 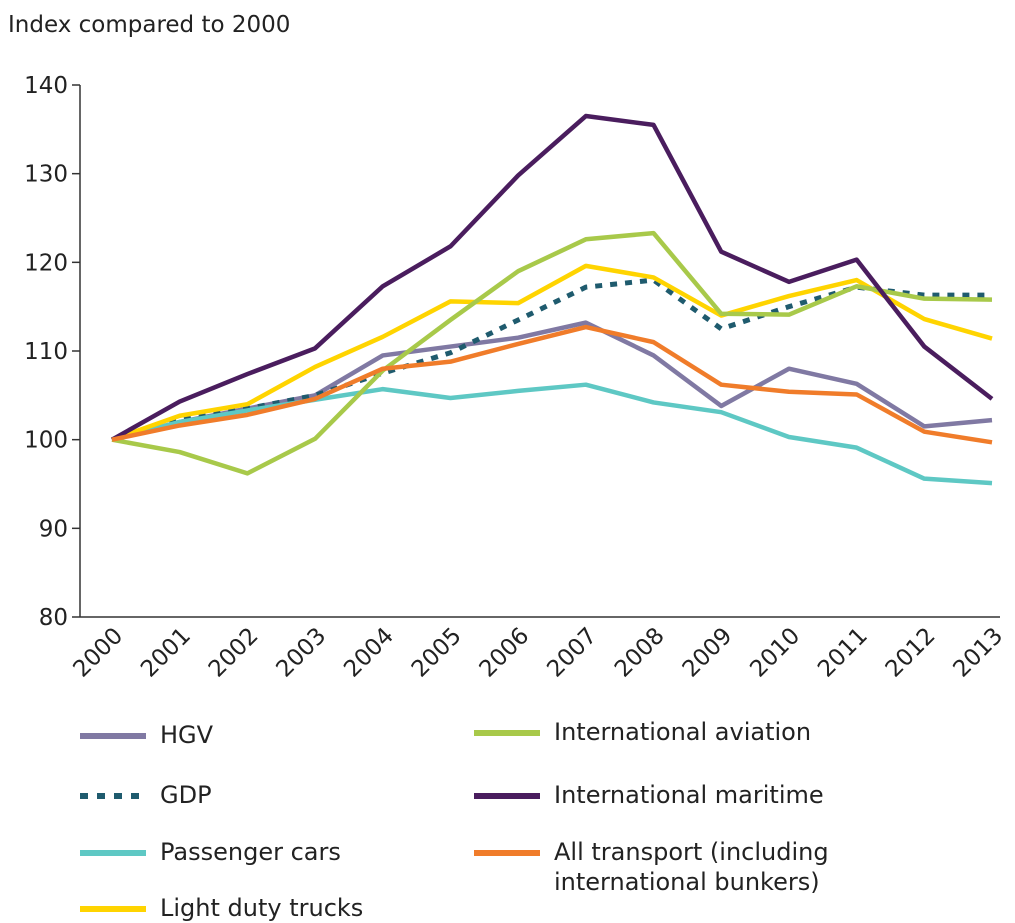 I want to click on x-tick-label: 2010, so click(x=775, y=653).